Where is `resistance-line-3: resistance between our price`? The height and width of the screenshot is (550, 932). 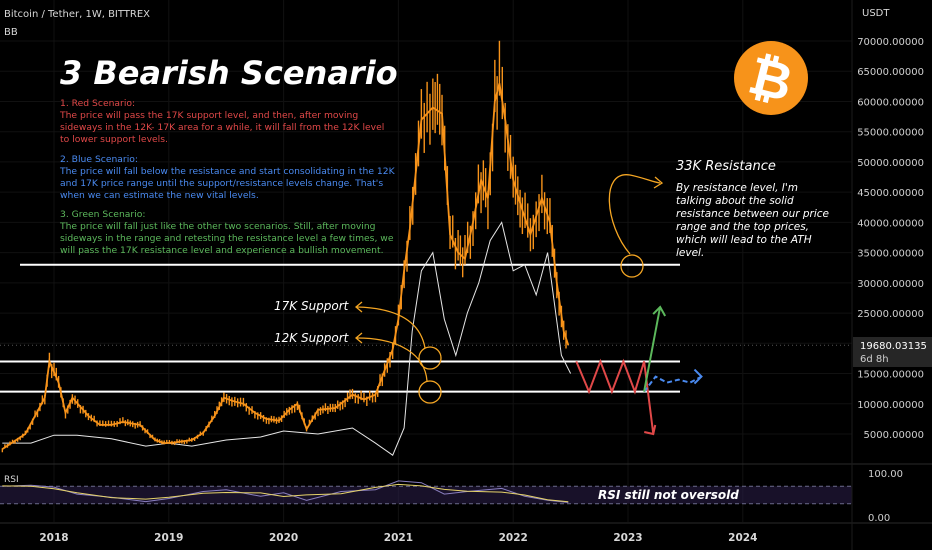 resistance-line-3: resistance between our price is located at coordinates (752, 214).